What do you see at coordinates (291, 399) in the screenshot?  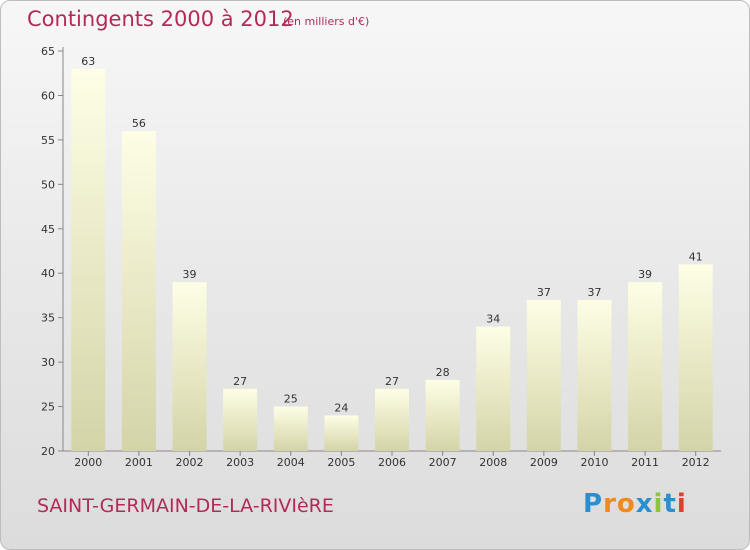 I see `data-label: 25` at bounding box center [291, 399].